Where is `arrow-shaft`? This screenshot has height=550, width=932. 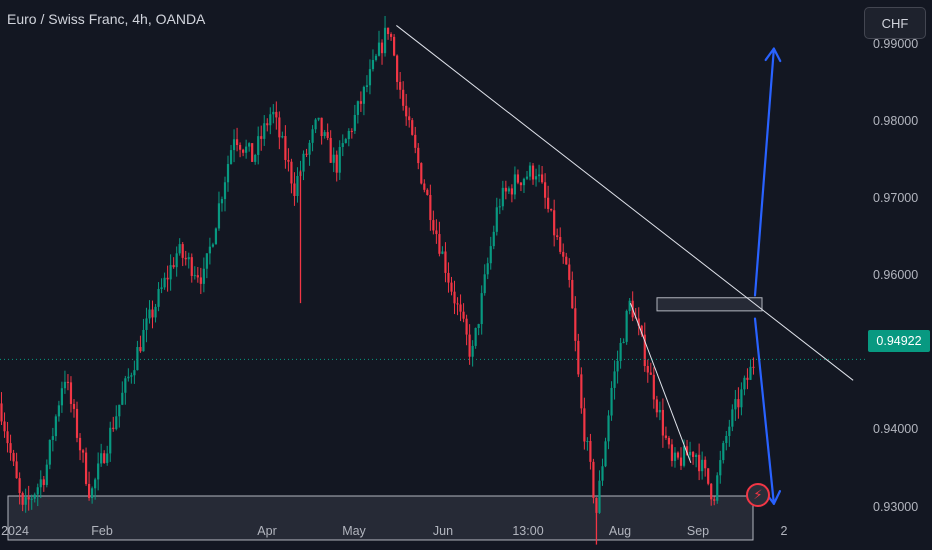 arrow-shaft is located at coordinates (764, 172).